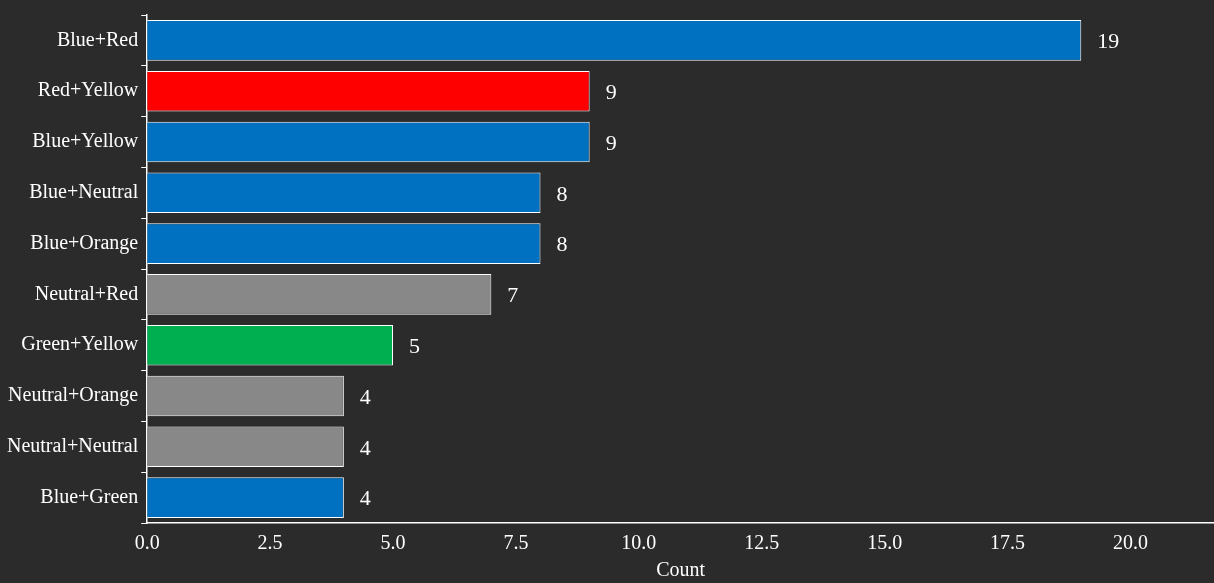 Image resolution: width=1214 pixels, height=583 pixels. Describe the element at coordinates (72, 445) in the screenshot. I see `y-tick-label: Neutral+Neutral` at that location.